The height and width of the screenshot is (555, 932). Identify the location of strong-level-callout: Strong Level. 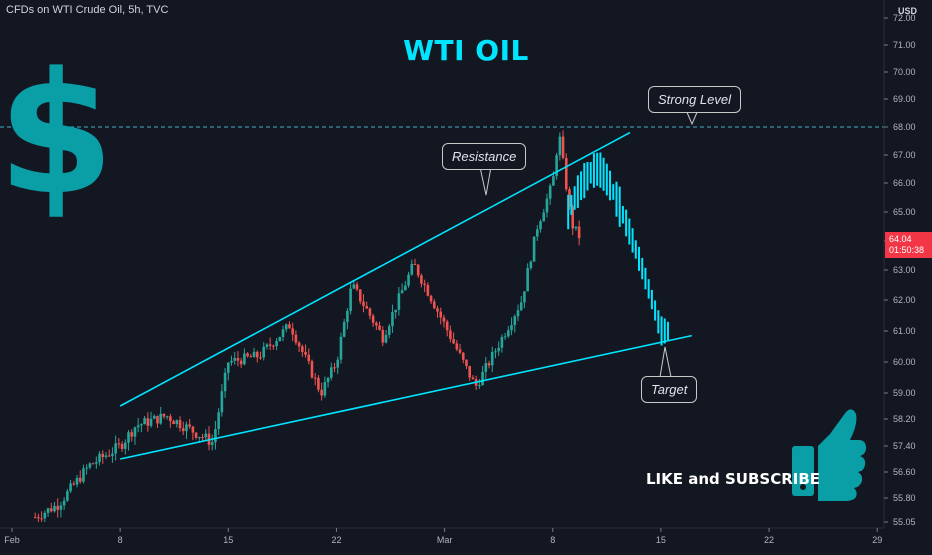
(694, 99).